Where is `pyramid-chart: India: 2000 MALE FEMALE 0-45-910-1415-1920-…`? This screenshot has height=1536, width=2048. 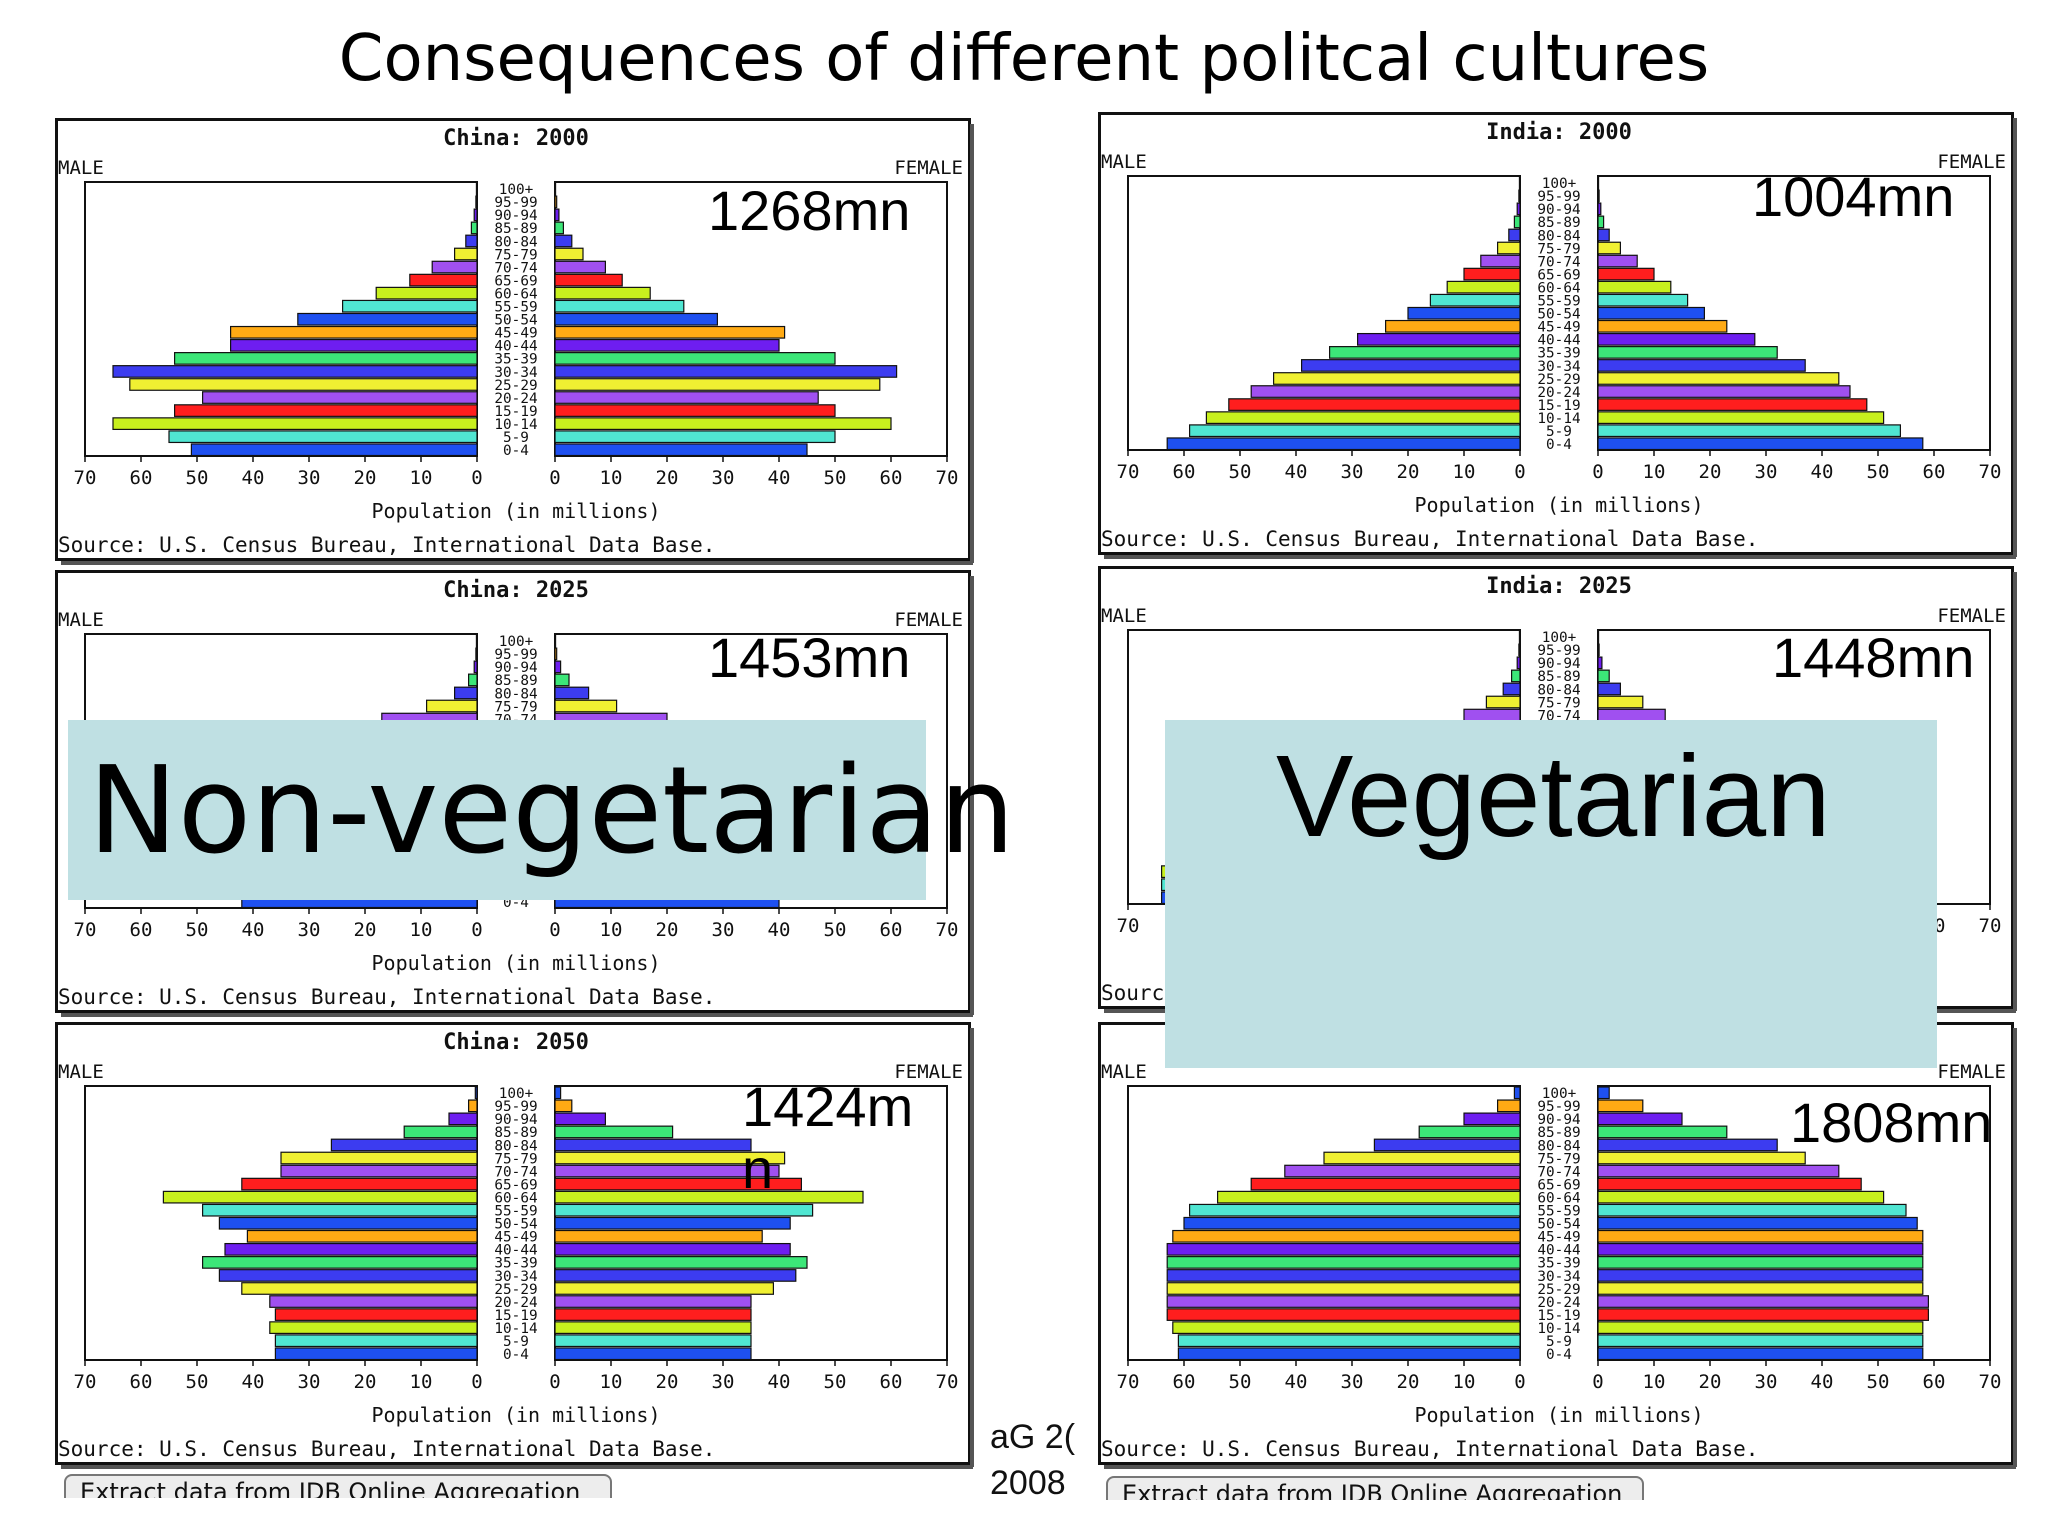
pyramid-chart: India: 2000 MALE FEMALE 0-45-910-1415-1920-… is located at coordinates (1558, 335).